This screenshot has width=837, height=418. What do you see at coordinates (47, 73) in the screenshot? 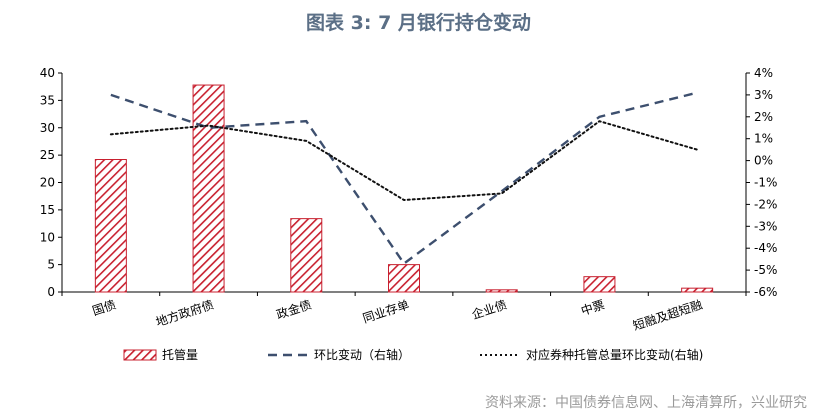
I see `left-tick-label: 40` at bounding box center [47, 73].